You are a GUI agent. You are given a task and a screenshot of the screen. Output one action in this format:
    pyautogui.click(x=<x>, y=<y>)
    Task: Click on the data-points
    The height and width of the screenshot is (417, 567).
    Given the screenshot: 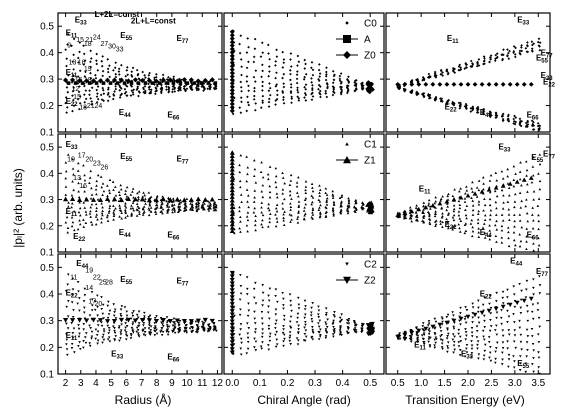 What is the action you would take?
    pyautogui.click(x=140, y=193)
    